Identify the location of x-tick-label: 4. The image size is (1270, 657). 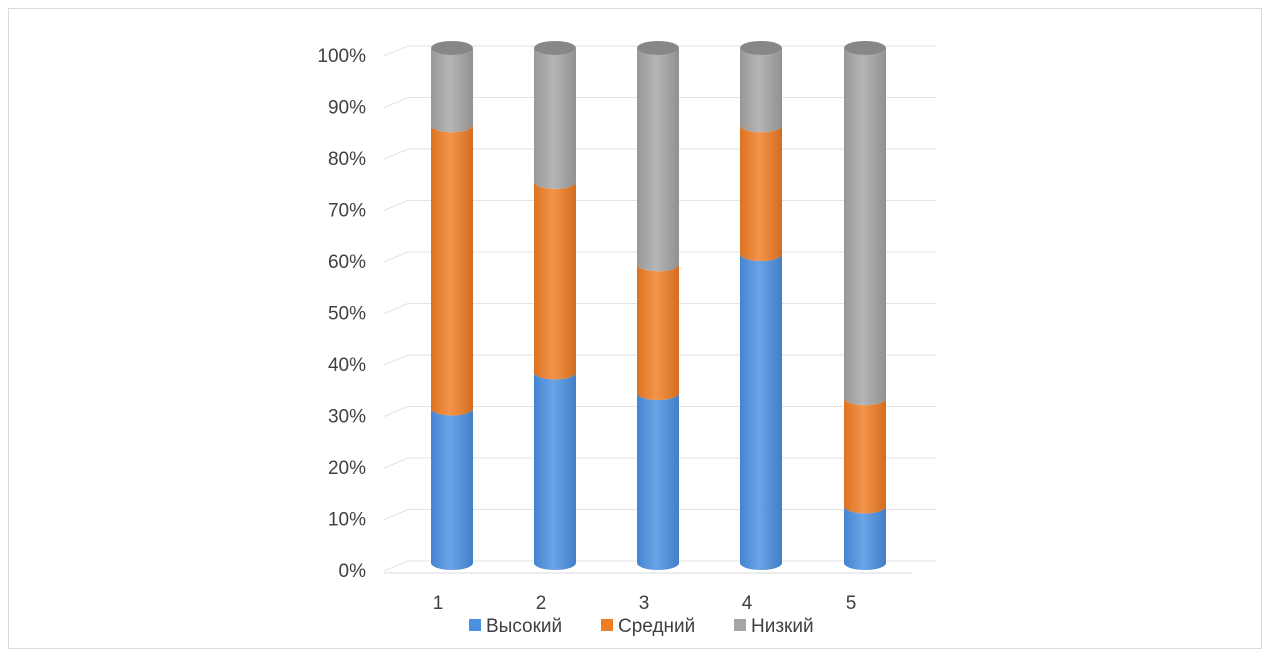
(747, 603).